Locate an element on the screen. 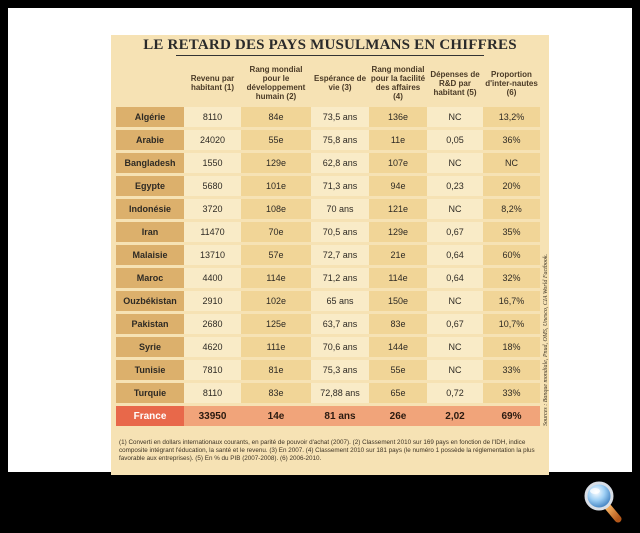 This screenshot has width=640, height=533. country-cell: Tunisie is located at coordinates (150, 370).